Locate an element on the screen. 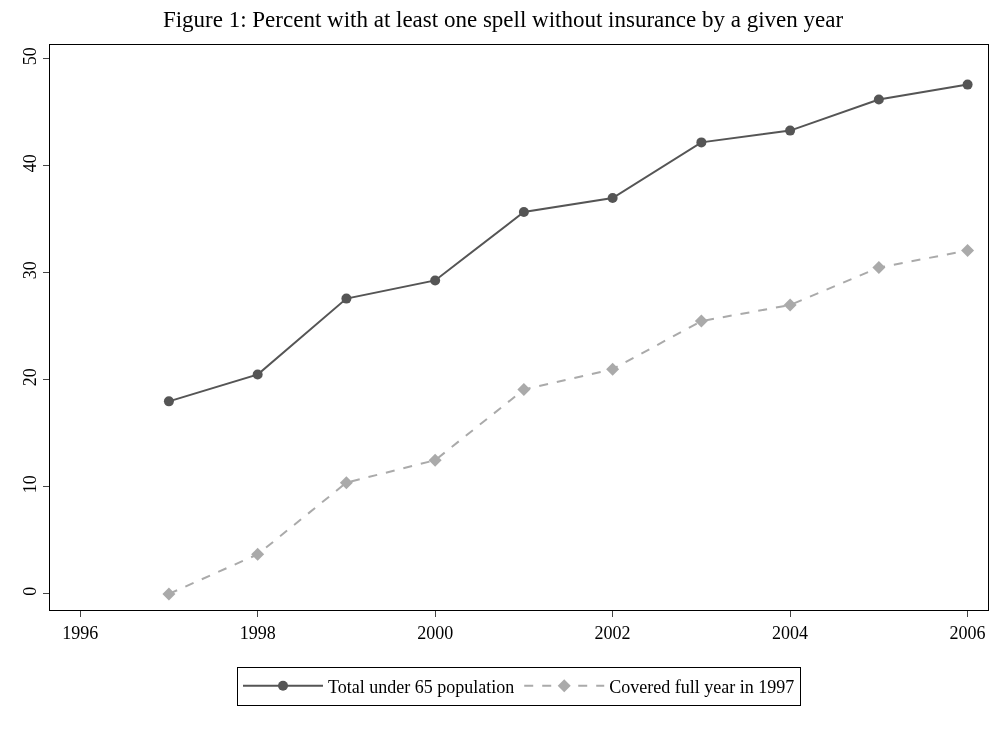  x-tick-label: 2004 is located at coordinates (790, 632).